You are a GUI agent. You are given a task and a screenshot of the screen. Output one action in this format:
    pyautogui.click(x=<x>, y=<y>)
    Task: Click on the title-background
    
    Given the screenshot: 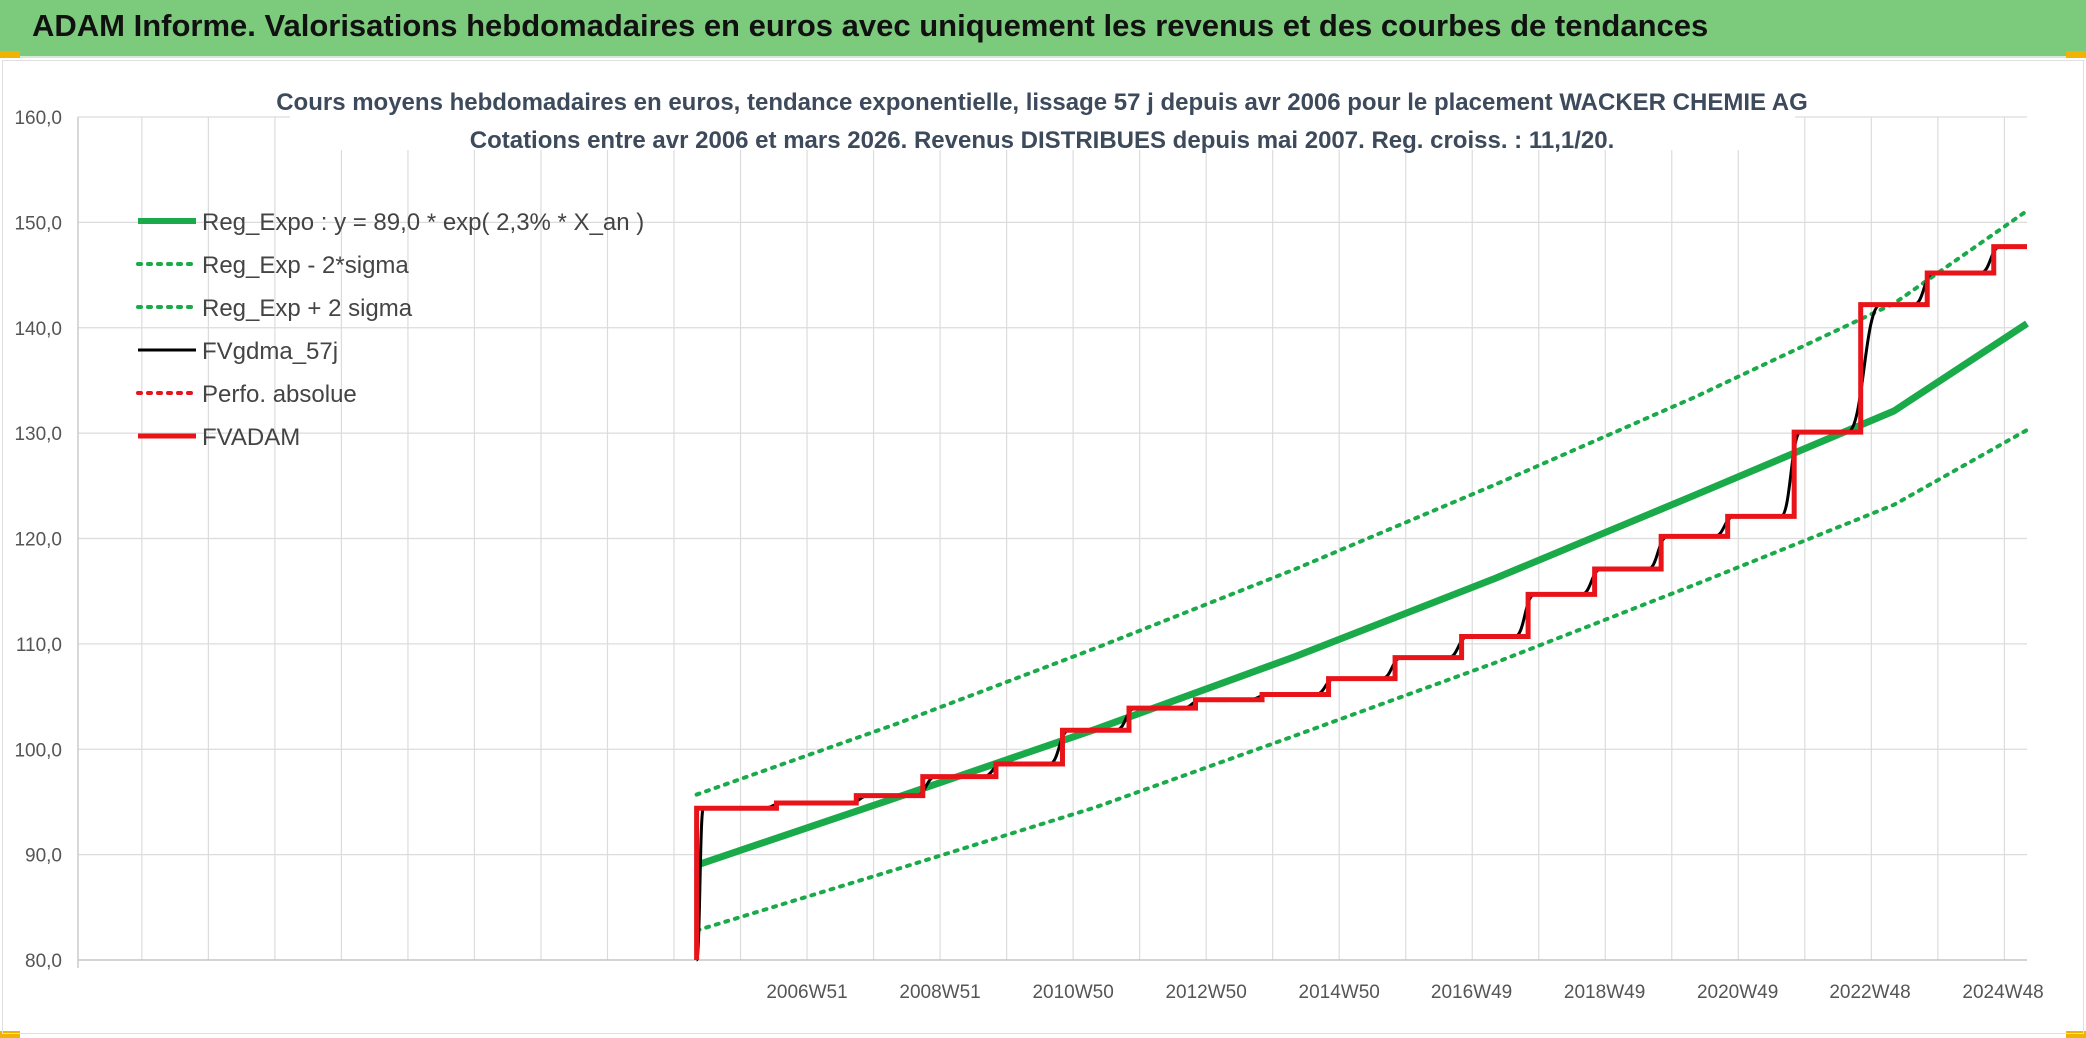 What is the action you would take?
    pyautogui.click(x=1042, y=114)
    